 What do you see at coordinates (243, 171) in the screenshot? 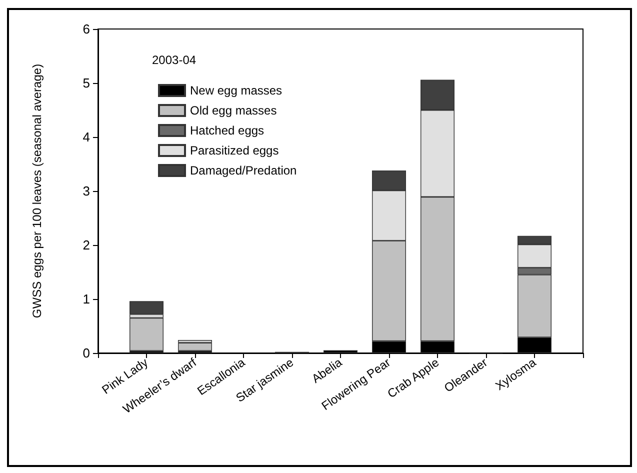
I see `legend-label: Damaged/Predation` at bounding box center [243, 171].